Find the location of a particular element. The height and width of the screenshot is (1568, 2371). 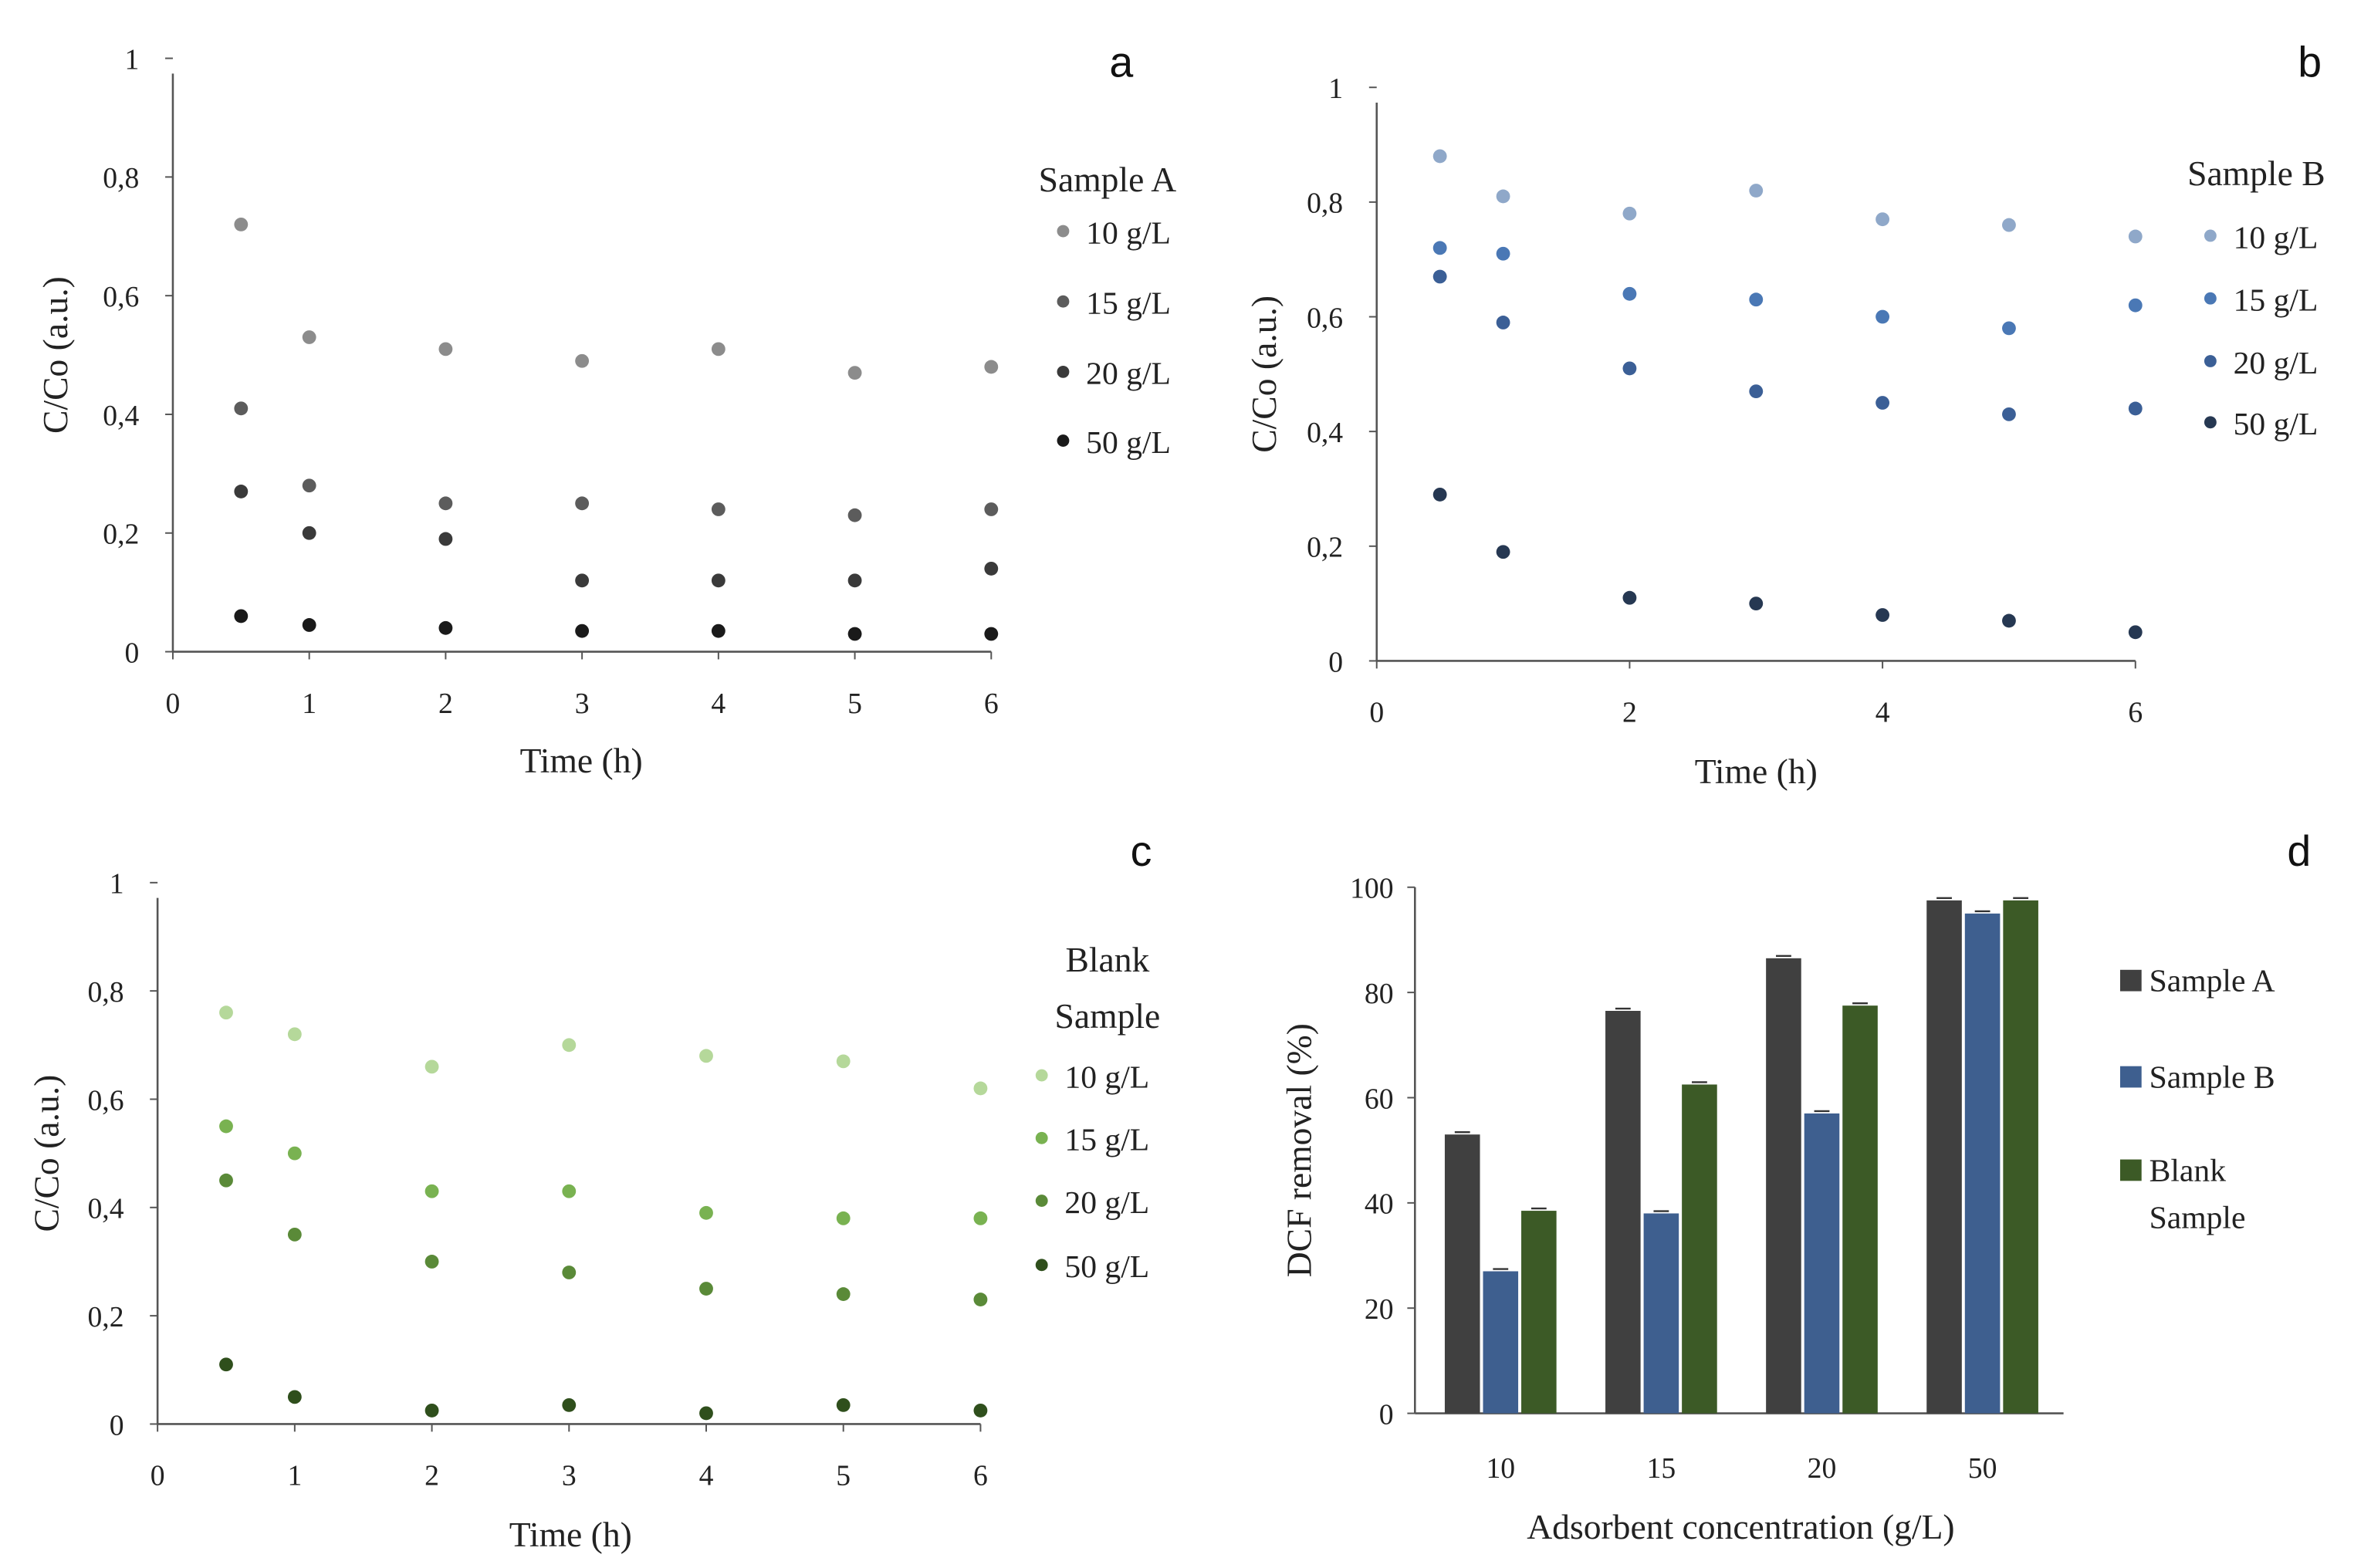

x-tick-label: 1 is located at coordinates (309, 704).